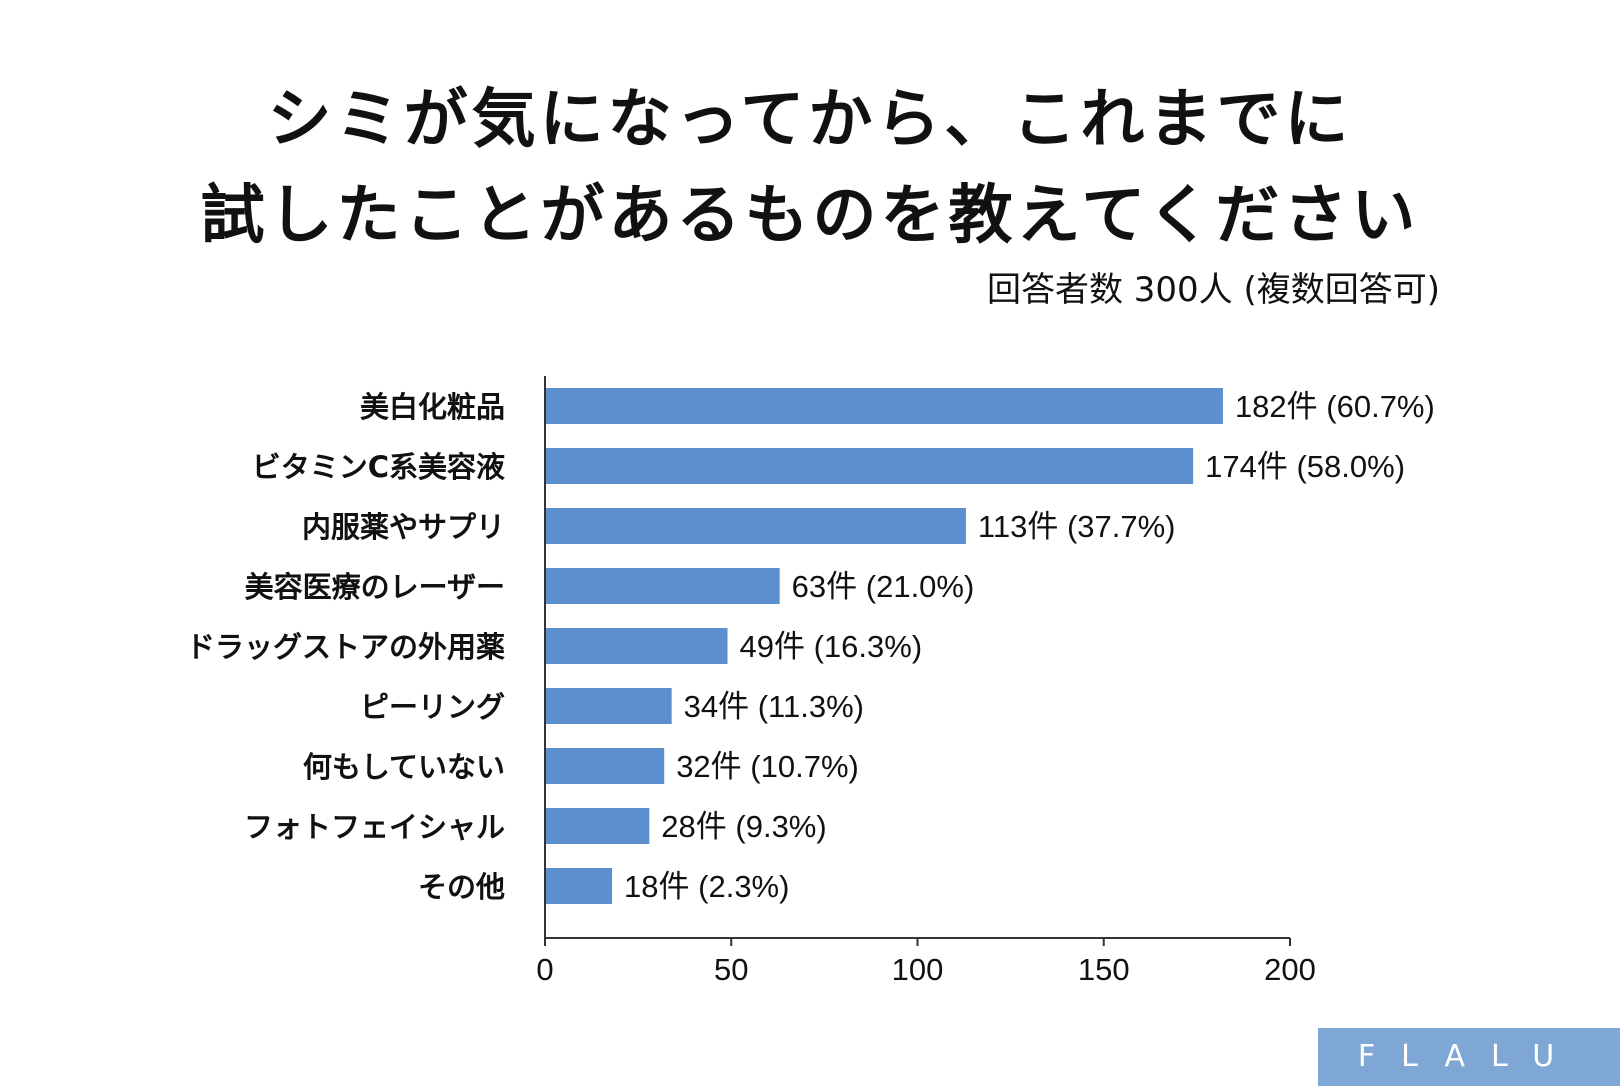  I want to click on x-tick-label-4: 150, so click(1104, 969).